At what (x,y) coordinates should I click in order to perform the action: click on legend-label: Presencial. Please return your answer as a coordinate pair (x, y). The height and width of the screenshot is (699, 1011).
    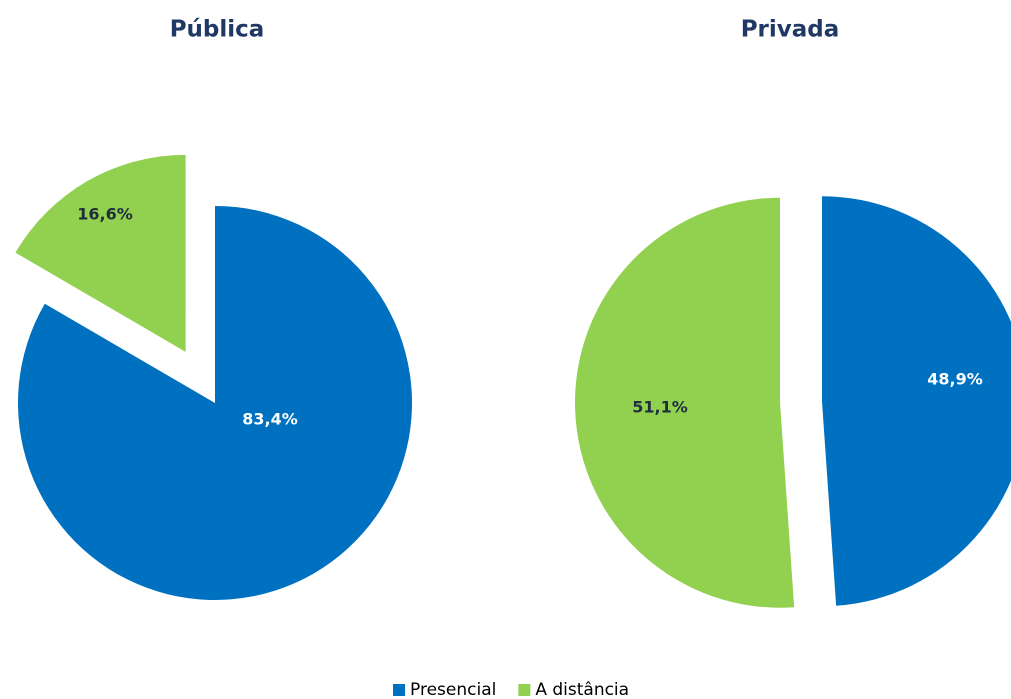
    Looking at the image, I should click on (453, 689).